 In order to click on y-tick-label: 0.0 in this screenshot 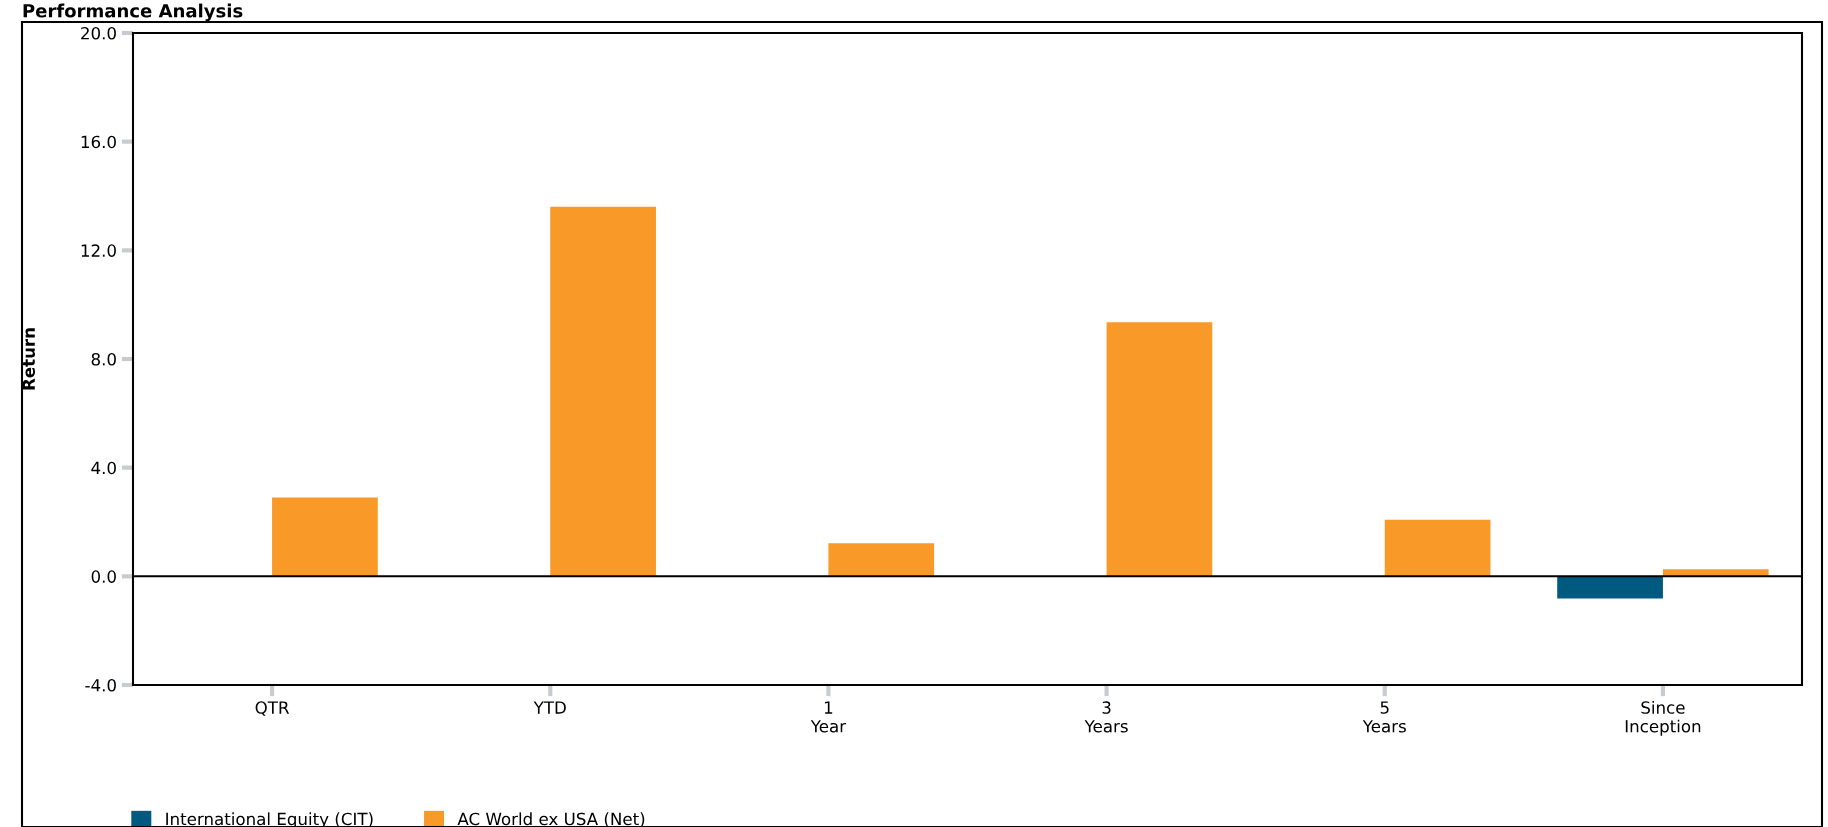, I will do `click(103, 576)`.